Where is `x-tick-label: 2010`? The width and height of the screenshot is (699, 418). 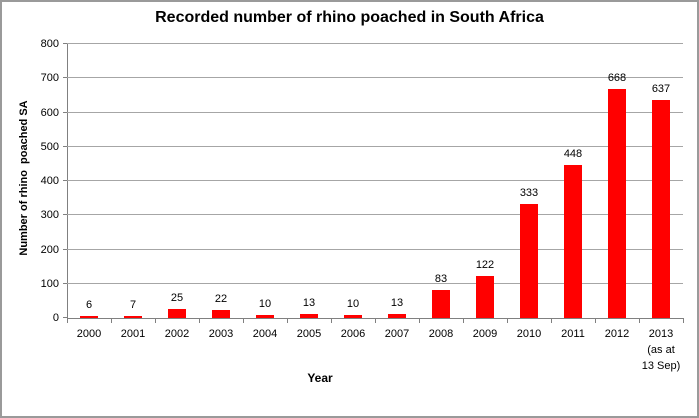
x-tick-label: 2010 is located at coordinates (529, 334).